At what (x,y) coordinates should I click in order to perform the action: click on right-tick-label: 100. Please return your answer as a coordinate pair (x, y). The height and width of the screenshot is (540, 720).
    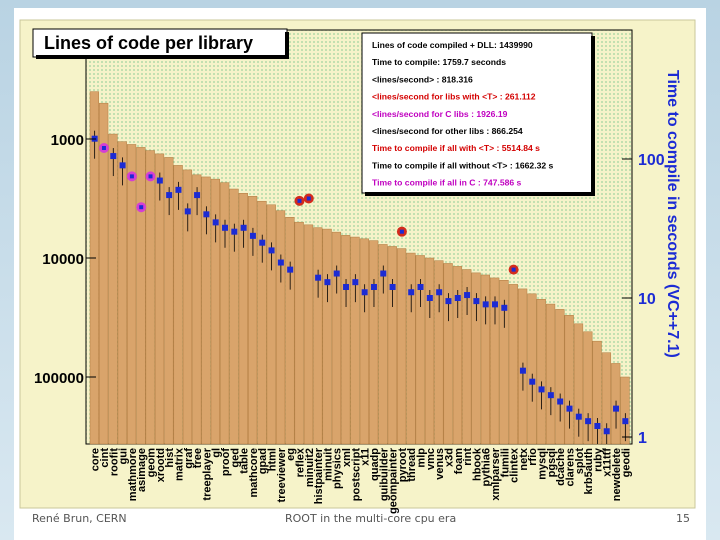
    Looking at the image, I should click on (651, 160).